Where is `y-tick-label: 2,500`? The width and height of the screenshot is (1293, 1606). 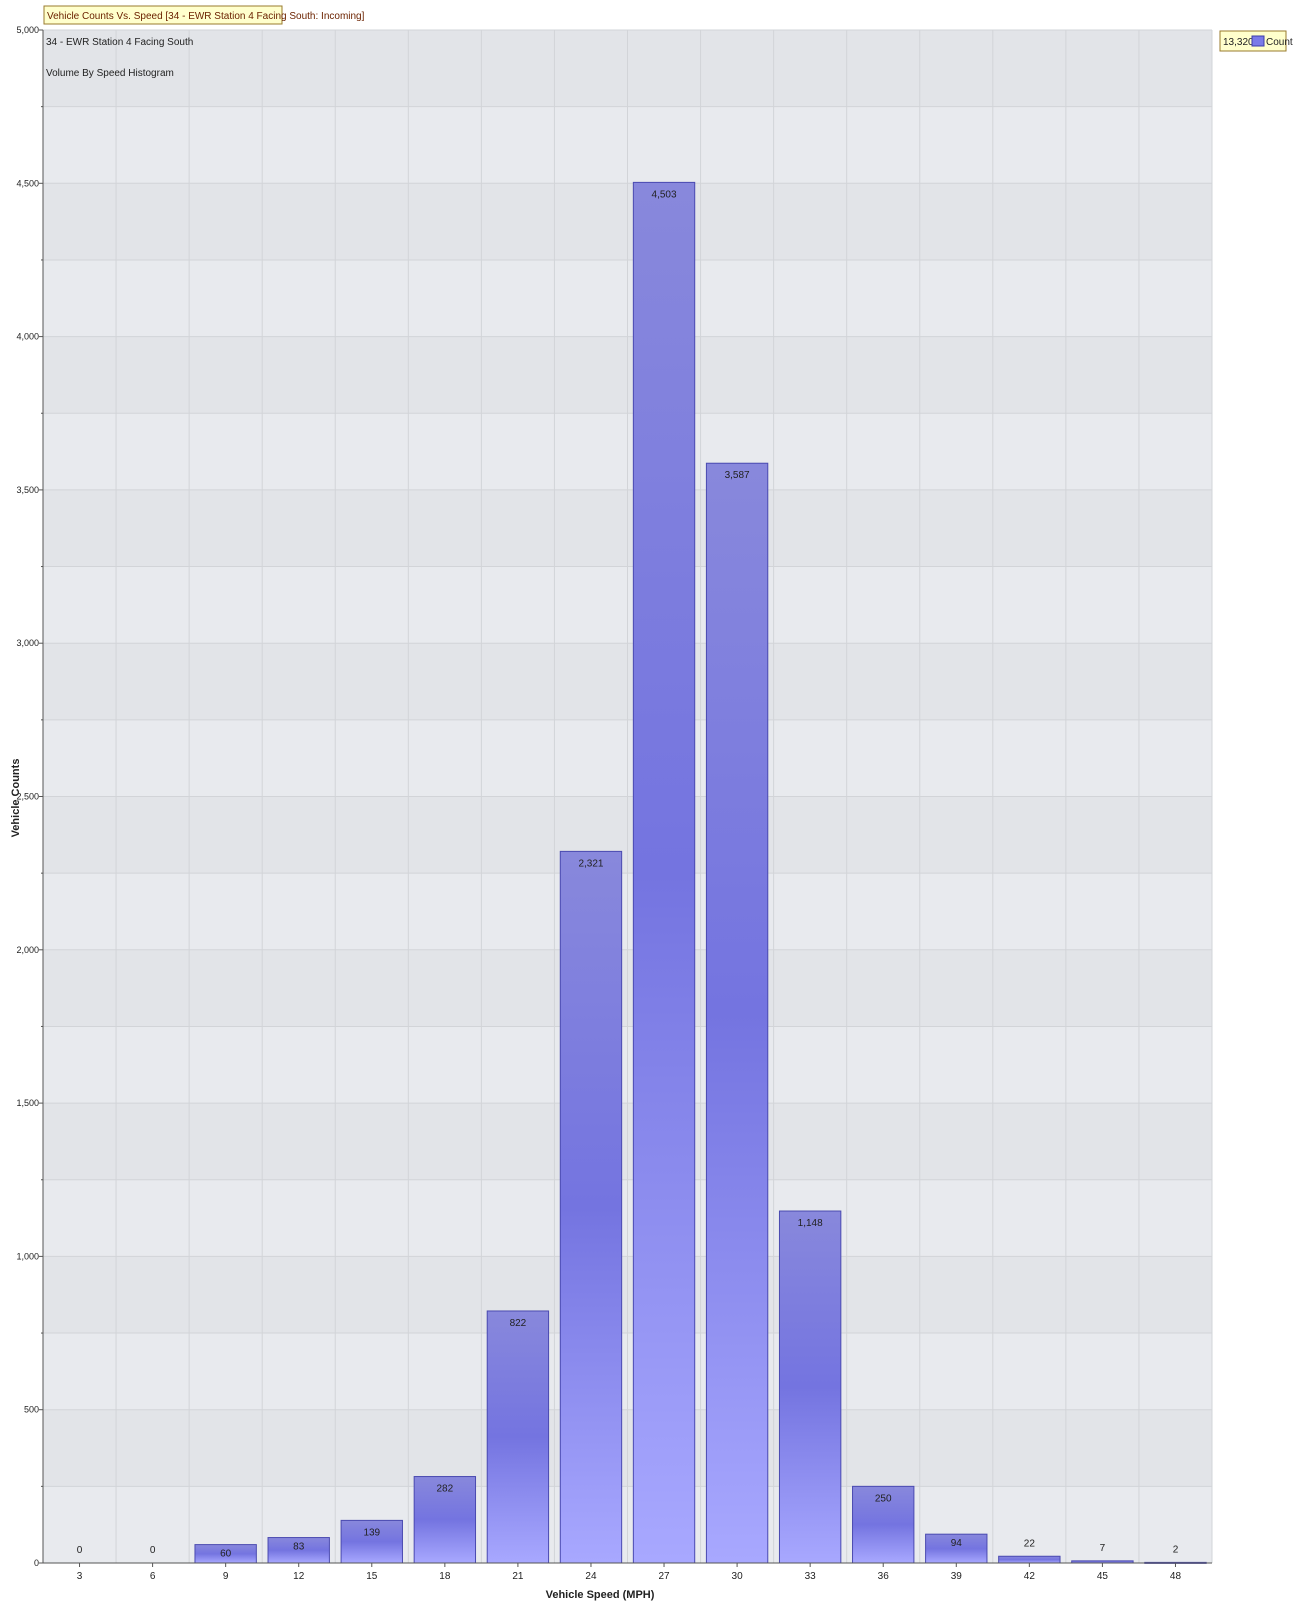 y-tick-label: 2,500 is located at coordinates (27, 797).